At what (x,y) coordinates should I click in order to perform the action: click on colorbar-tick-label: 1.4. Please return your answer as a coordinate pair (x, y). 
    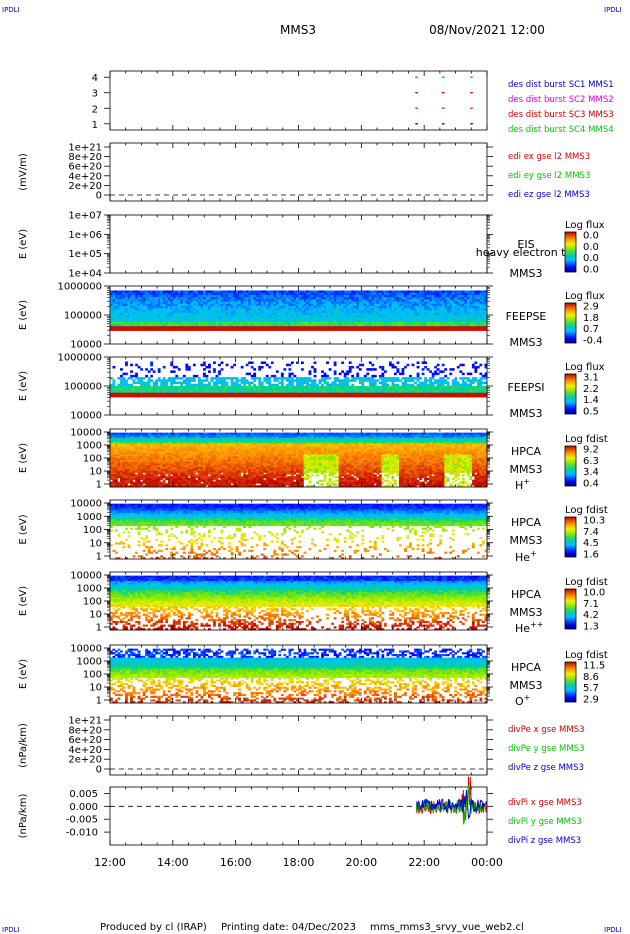
    Looking at the image, I should click on (591, 400).